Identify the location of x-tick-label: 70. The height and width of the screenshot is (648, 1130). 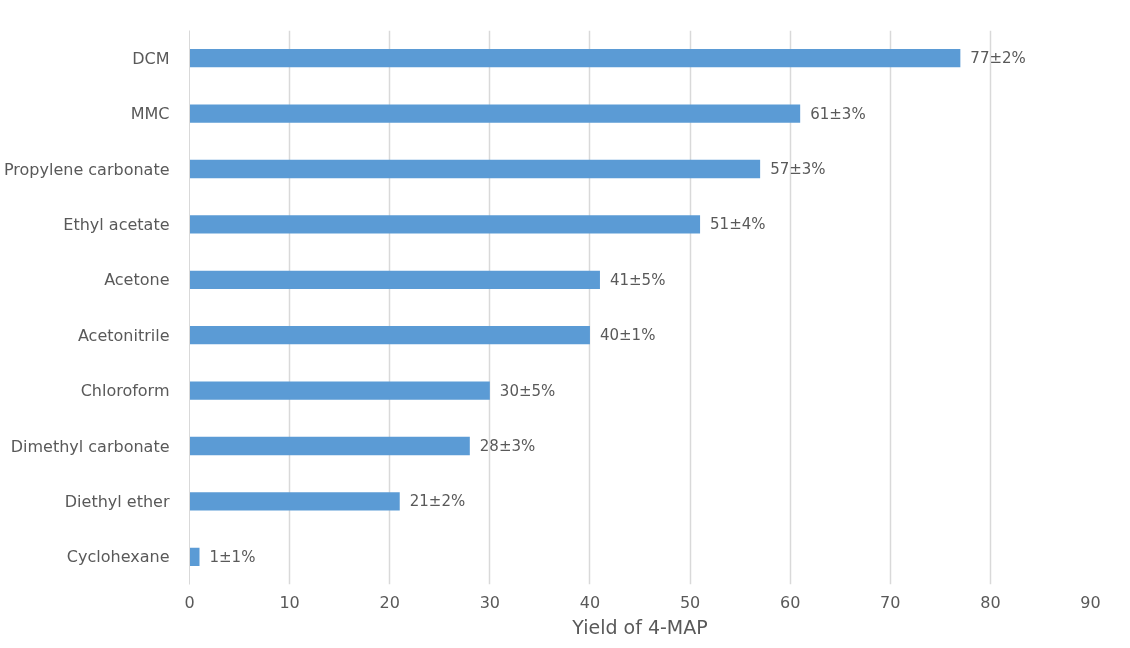
(890, 602).